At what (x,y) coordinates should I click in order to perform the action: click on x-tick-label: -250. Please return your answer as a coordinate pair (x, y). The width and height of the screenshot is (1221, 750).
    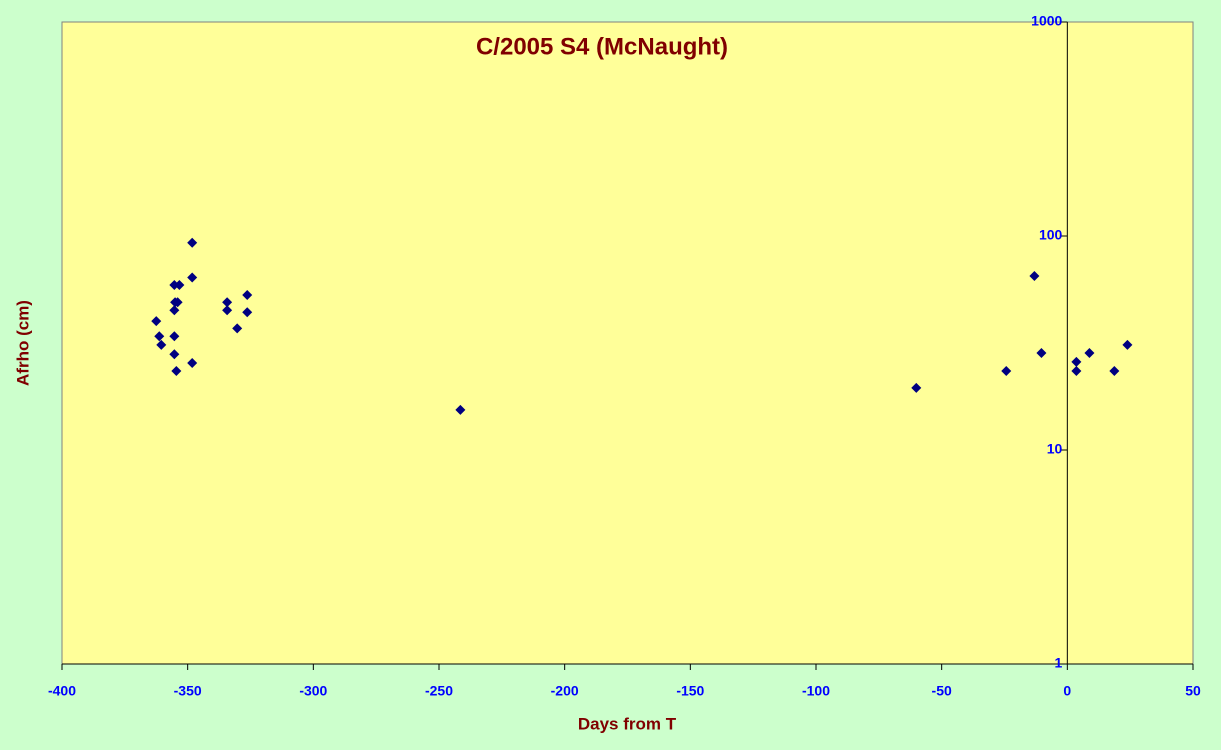
    Looking at the image, I should click on (439, 691).